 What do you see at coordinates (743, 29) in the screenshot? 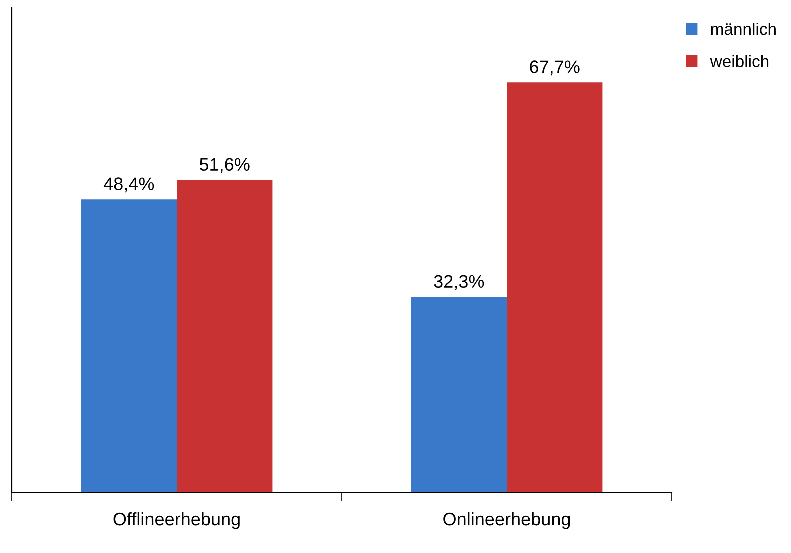
I see `legend-label: männlich` at bounding box center [743, 29].